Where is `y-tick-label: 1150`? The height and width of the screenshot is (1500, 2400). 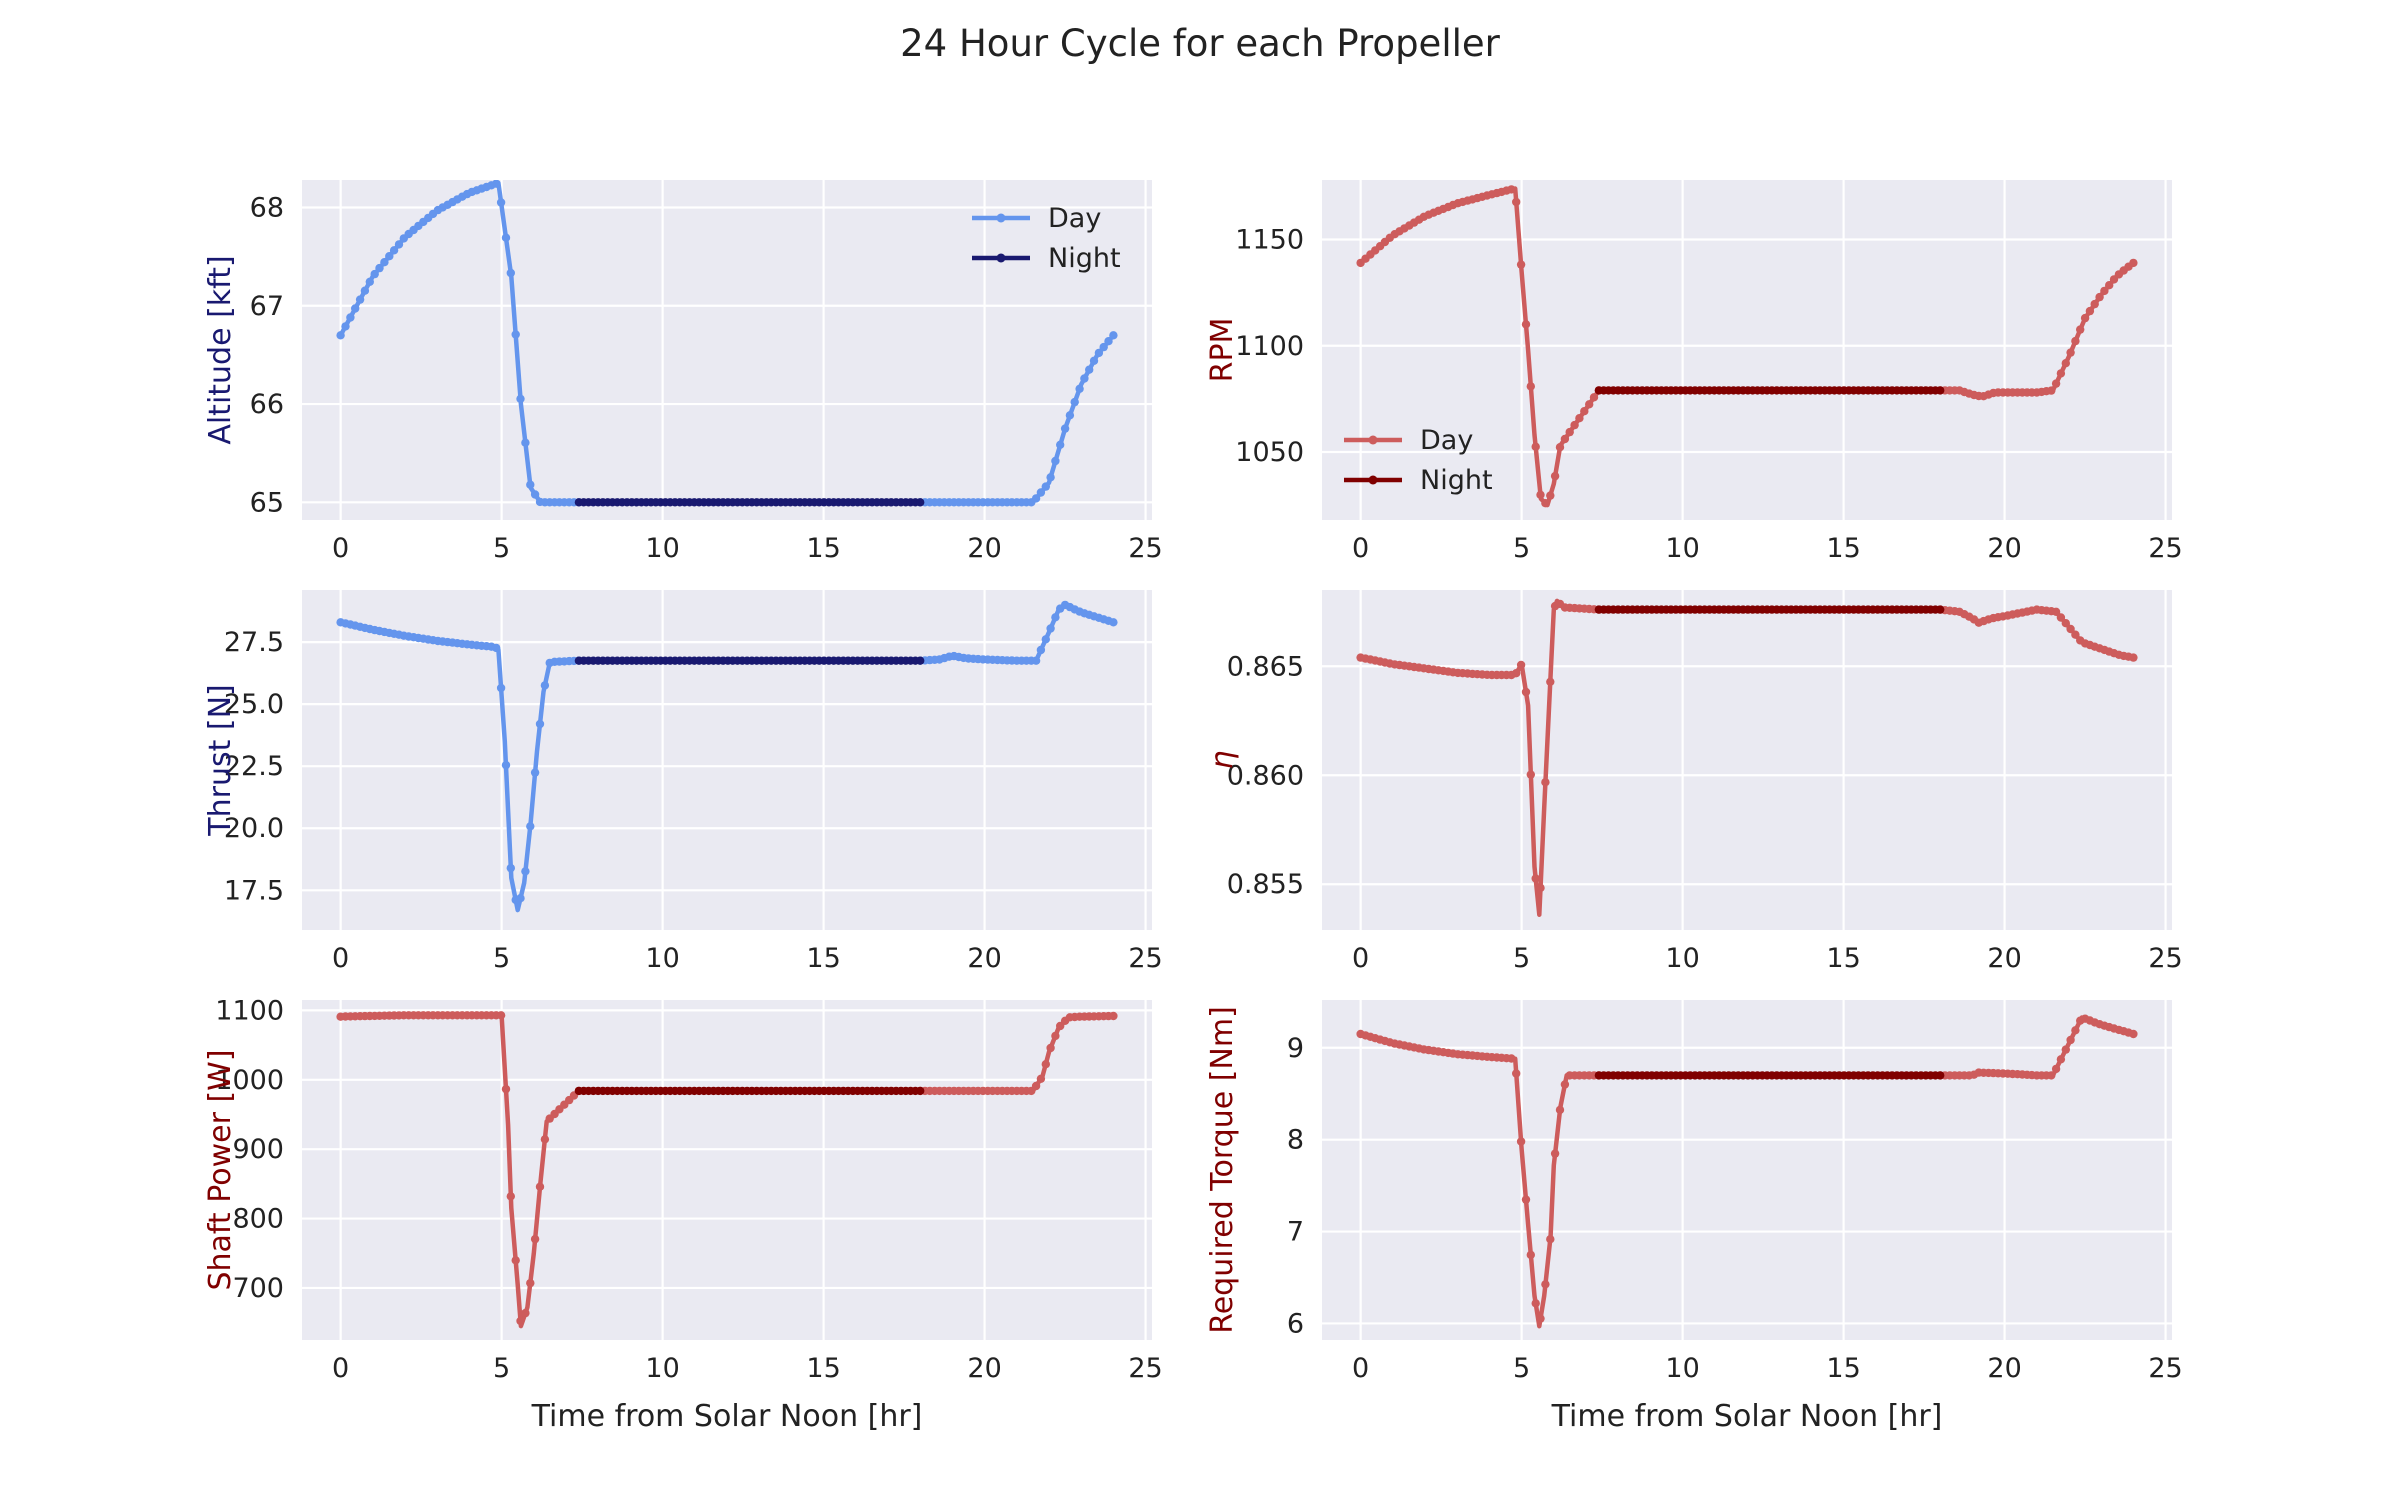
y-tick-label: 1150 is located at coordinates (1269, 240).